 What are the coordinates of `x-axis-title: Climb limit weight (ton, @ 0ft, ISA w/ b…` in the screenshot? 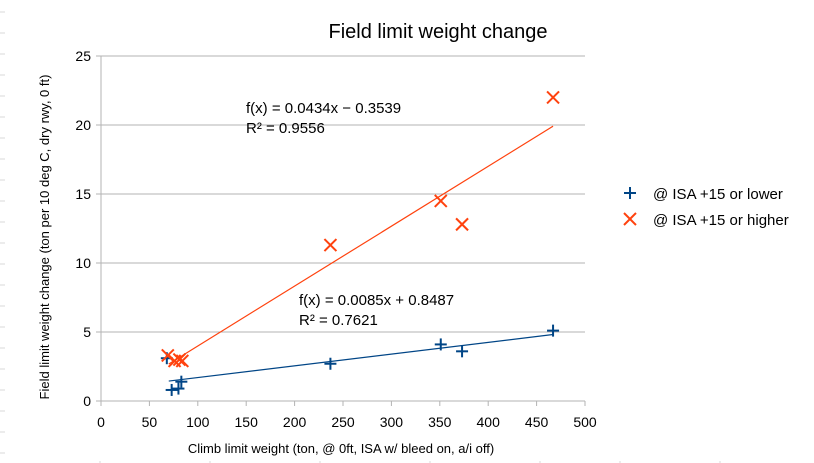 It's located at (341, 448).